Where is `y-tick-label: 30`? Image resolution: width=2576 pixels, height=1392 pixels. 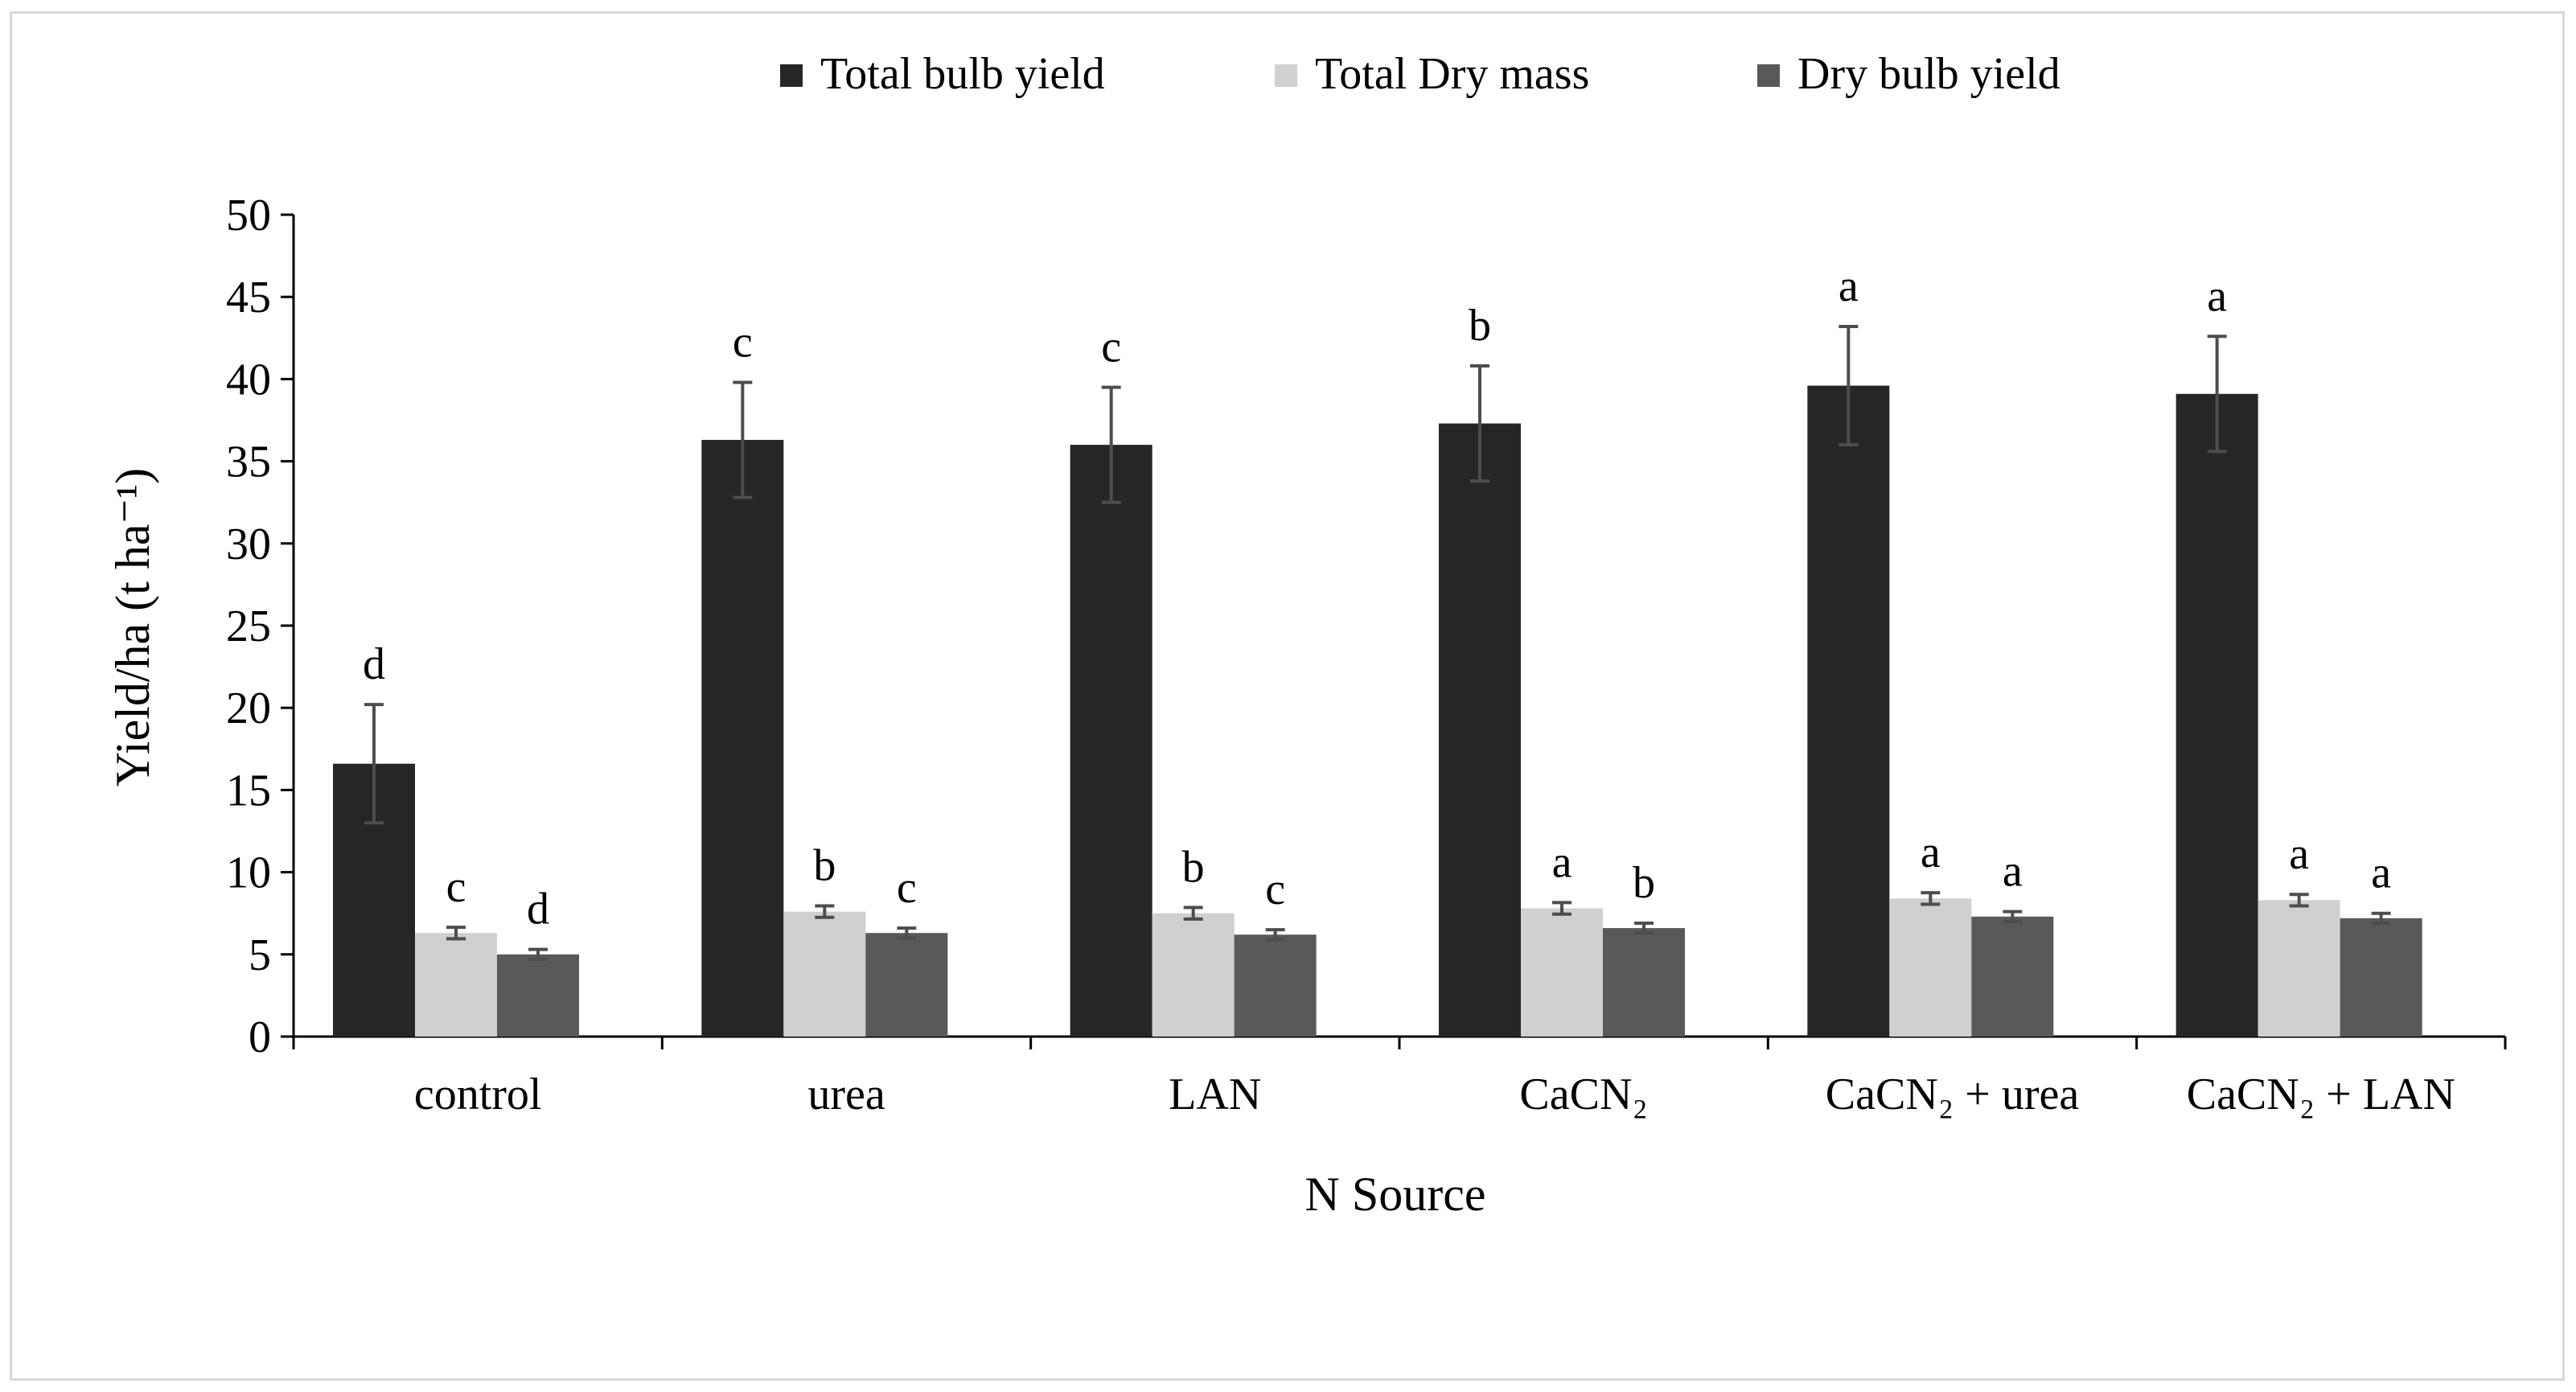
y-tick-label: 30 is located at coordinates (248, 544).